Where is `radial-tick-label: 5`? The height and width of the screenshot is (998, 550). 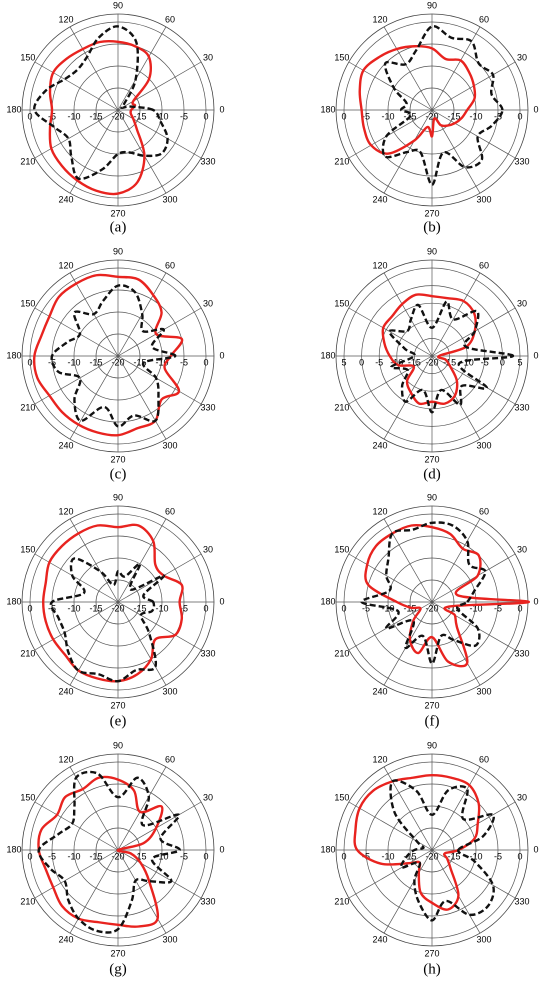 radial-tick-label: 5 is located at coordinates (519, 362).